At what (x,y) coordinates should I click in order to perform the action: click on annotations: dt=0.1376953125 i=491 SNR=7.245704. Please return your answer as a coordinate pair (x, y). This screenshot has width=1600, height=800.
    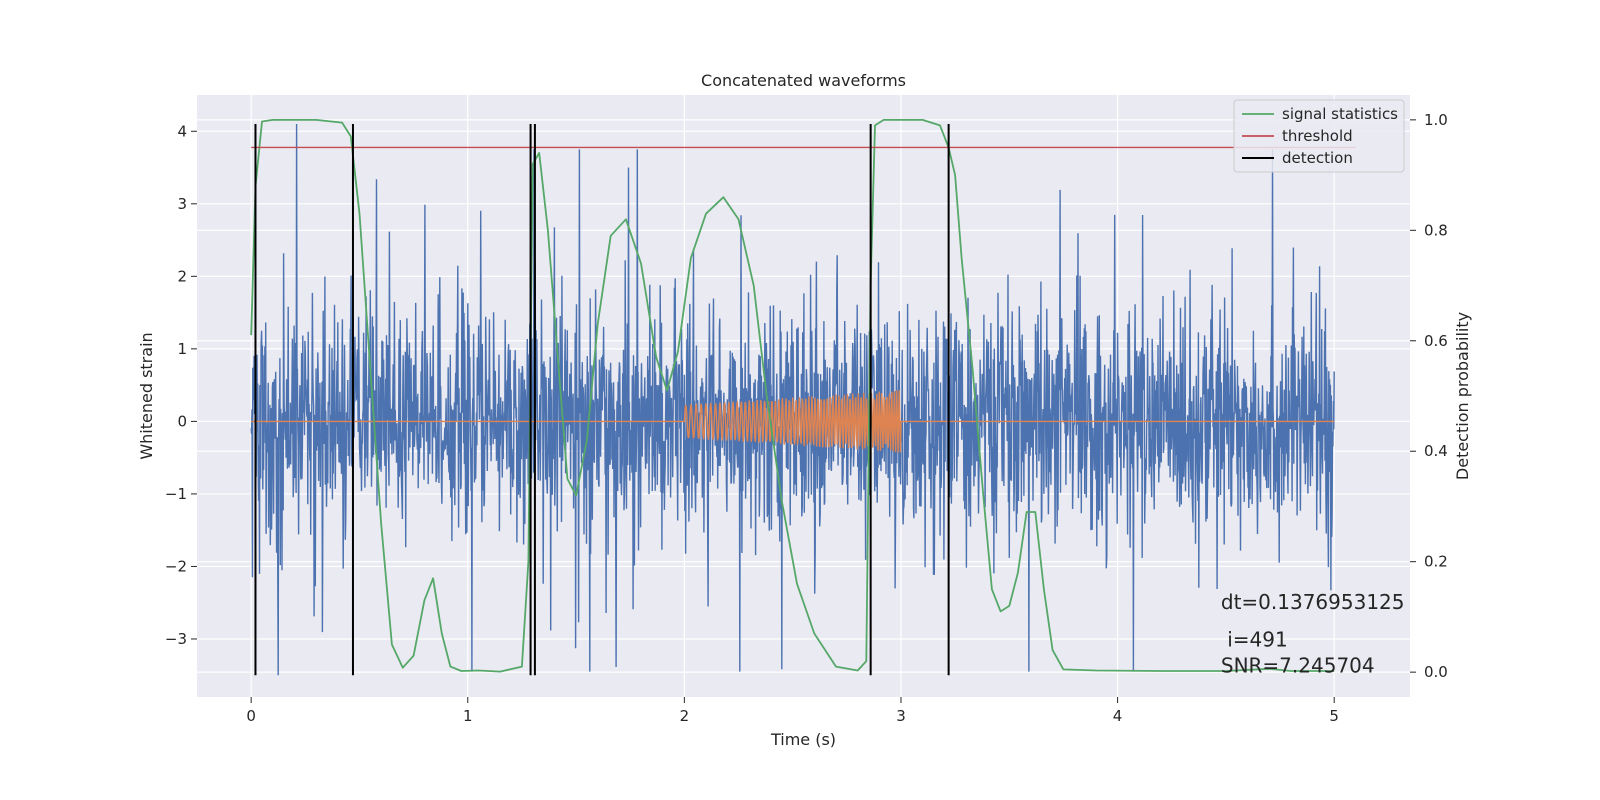
    Looking at the image, I should click on (1313, 634).